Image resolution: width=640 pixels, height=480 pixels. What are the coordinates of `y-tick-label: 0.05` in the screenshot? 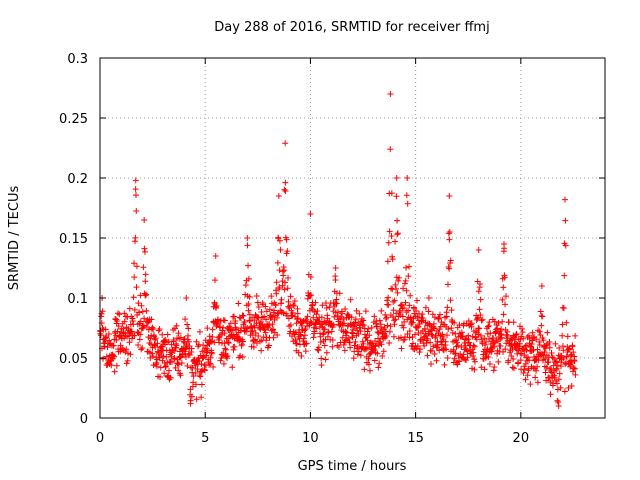 It's located at (73, 359).